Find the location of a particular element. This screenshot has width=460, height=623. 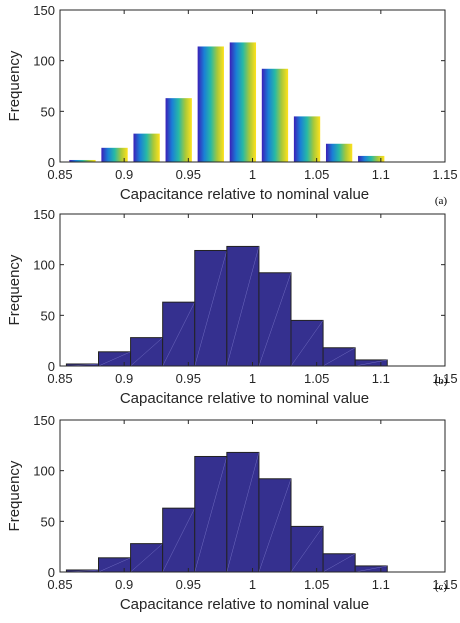

panel-label: (c) is located at coordinates (441, 587).